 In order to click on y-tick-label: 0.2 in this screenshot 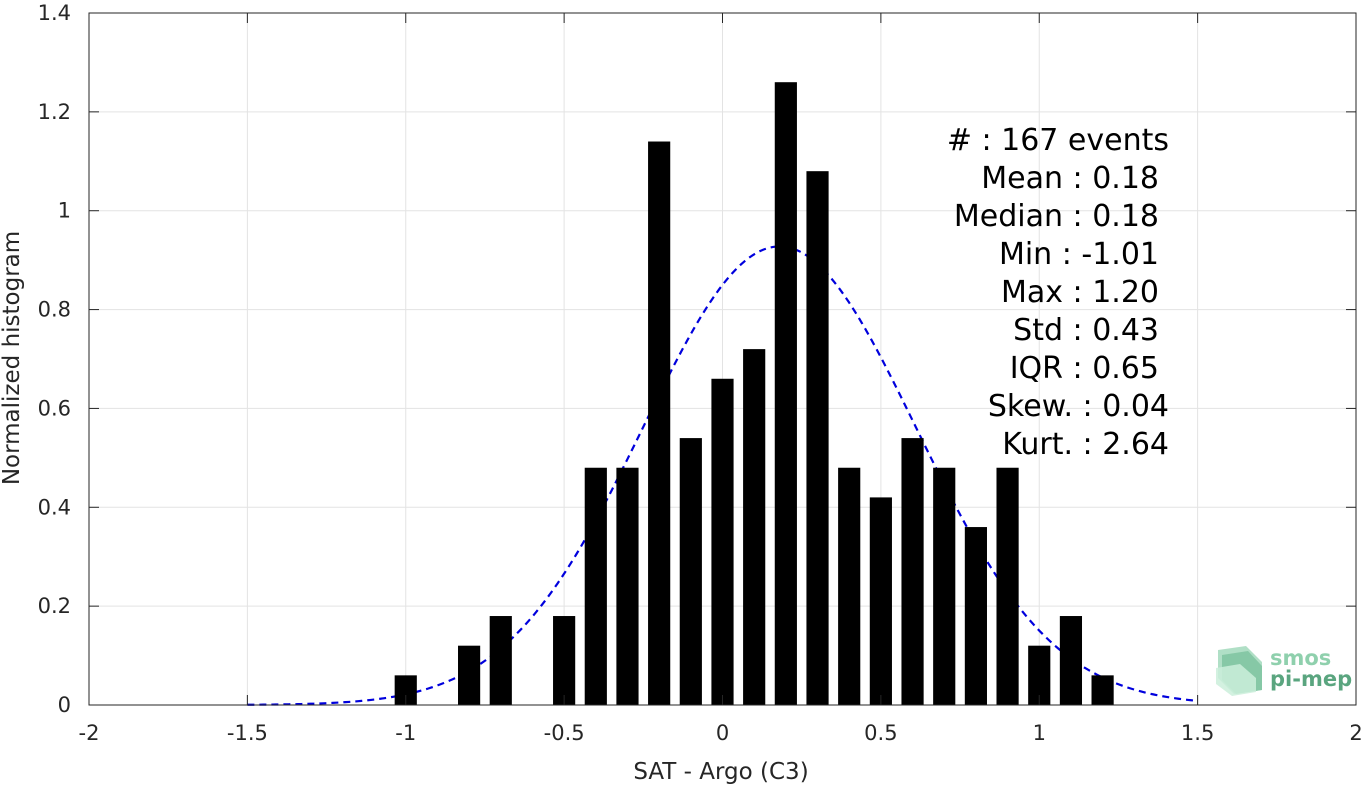, I will do `click(54, 606)`.